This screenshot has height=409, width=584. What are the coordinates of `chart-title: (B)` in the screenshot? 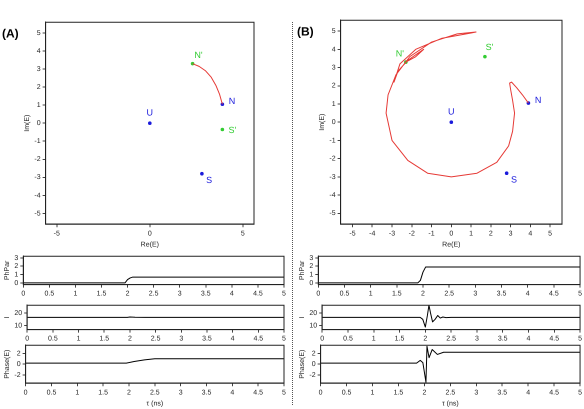 It's located at (305, 31).